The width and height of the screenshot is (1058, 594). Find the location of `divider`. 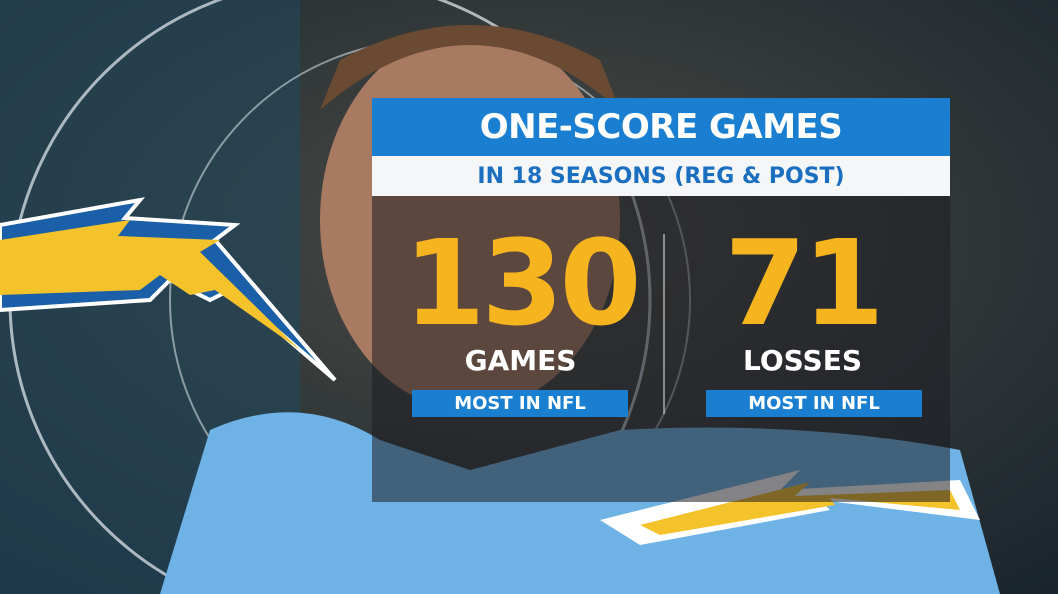

divider is located at coordinates (664, 324).